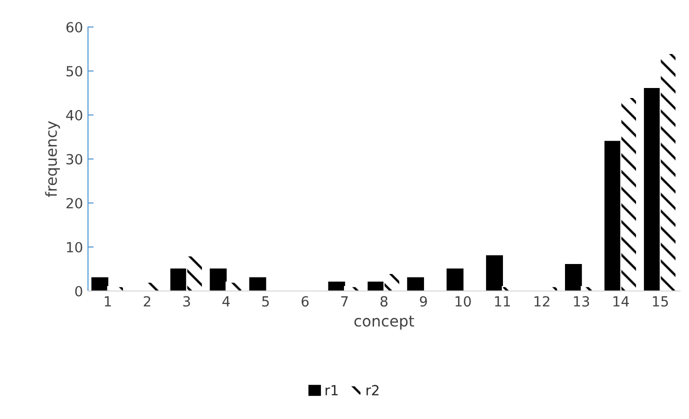  Describe the element at coordinates (502, 301) in the screenshot. I see `x-tick-label: 11` at that location.